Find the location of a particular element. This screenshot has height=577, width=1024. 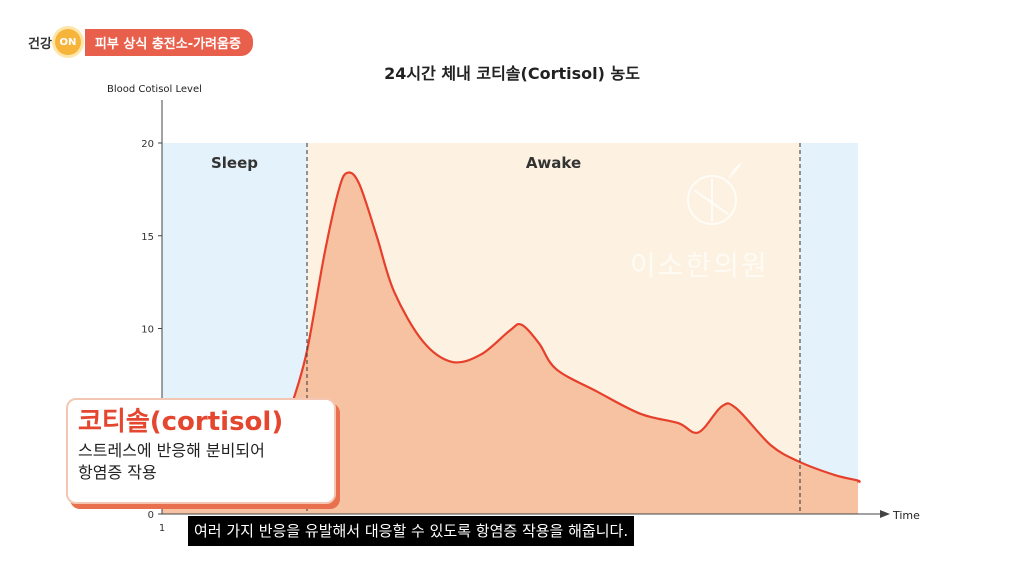

y-tick-label-3: 15 is located at coordinates (147, 237).